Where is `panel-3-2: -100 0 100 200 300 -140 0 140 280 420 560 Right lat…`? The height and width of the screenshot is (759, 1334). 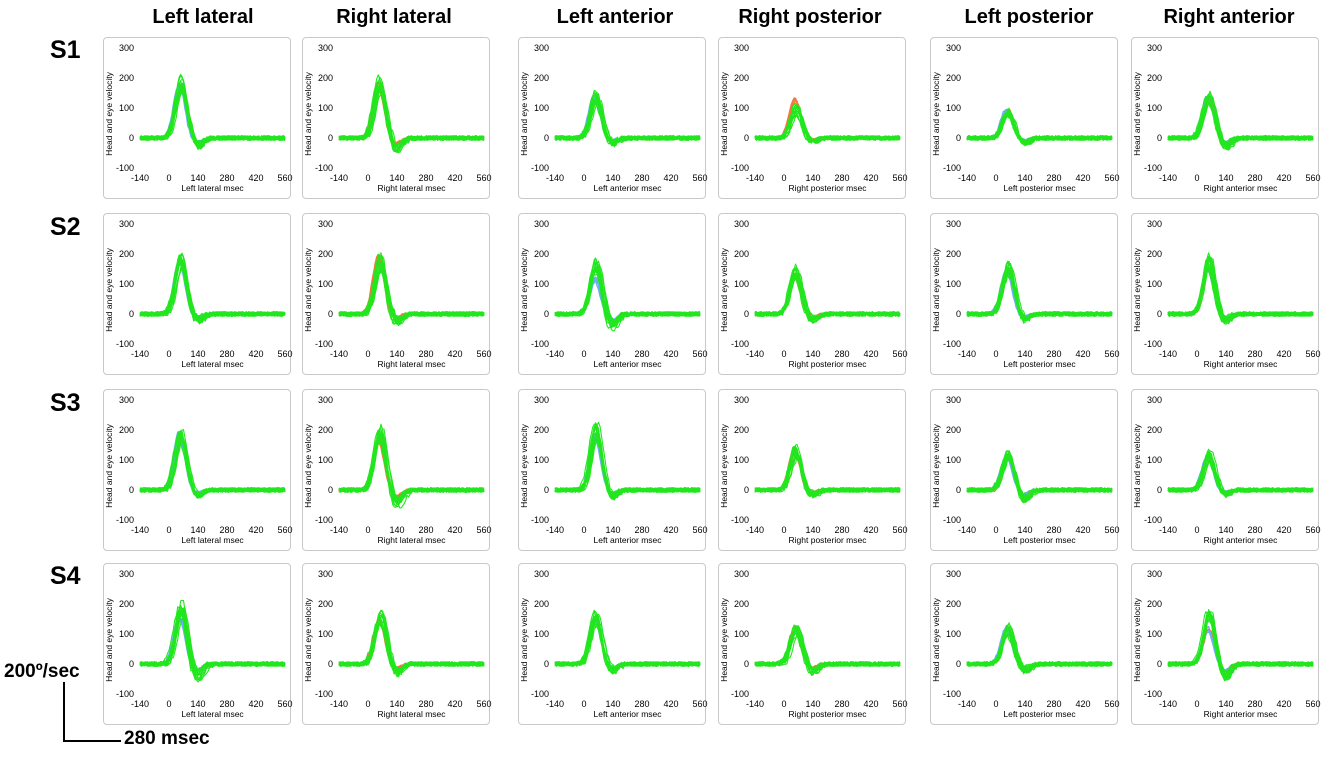
panel-3-2: -100 0 100 200 300 -140 0 140 280 420 560 Right lat… is located at coordinates (397, 470).